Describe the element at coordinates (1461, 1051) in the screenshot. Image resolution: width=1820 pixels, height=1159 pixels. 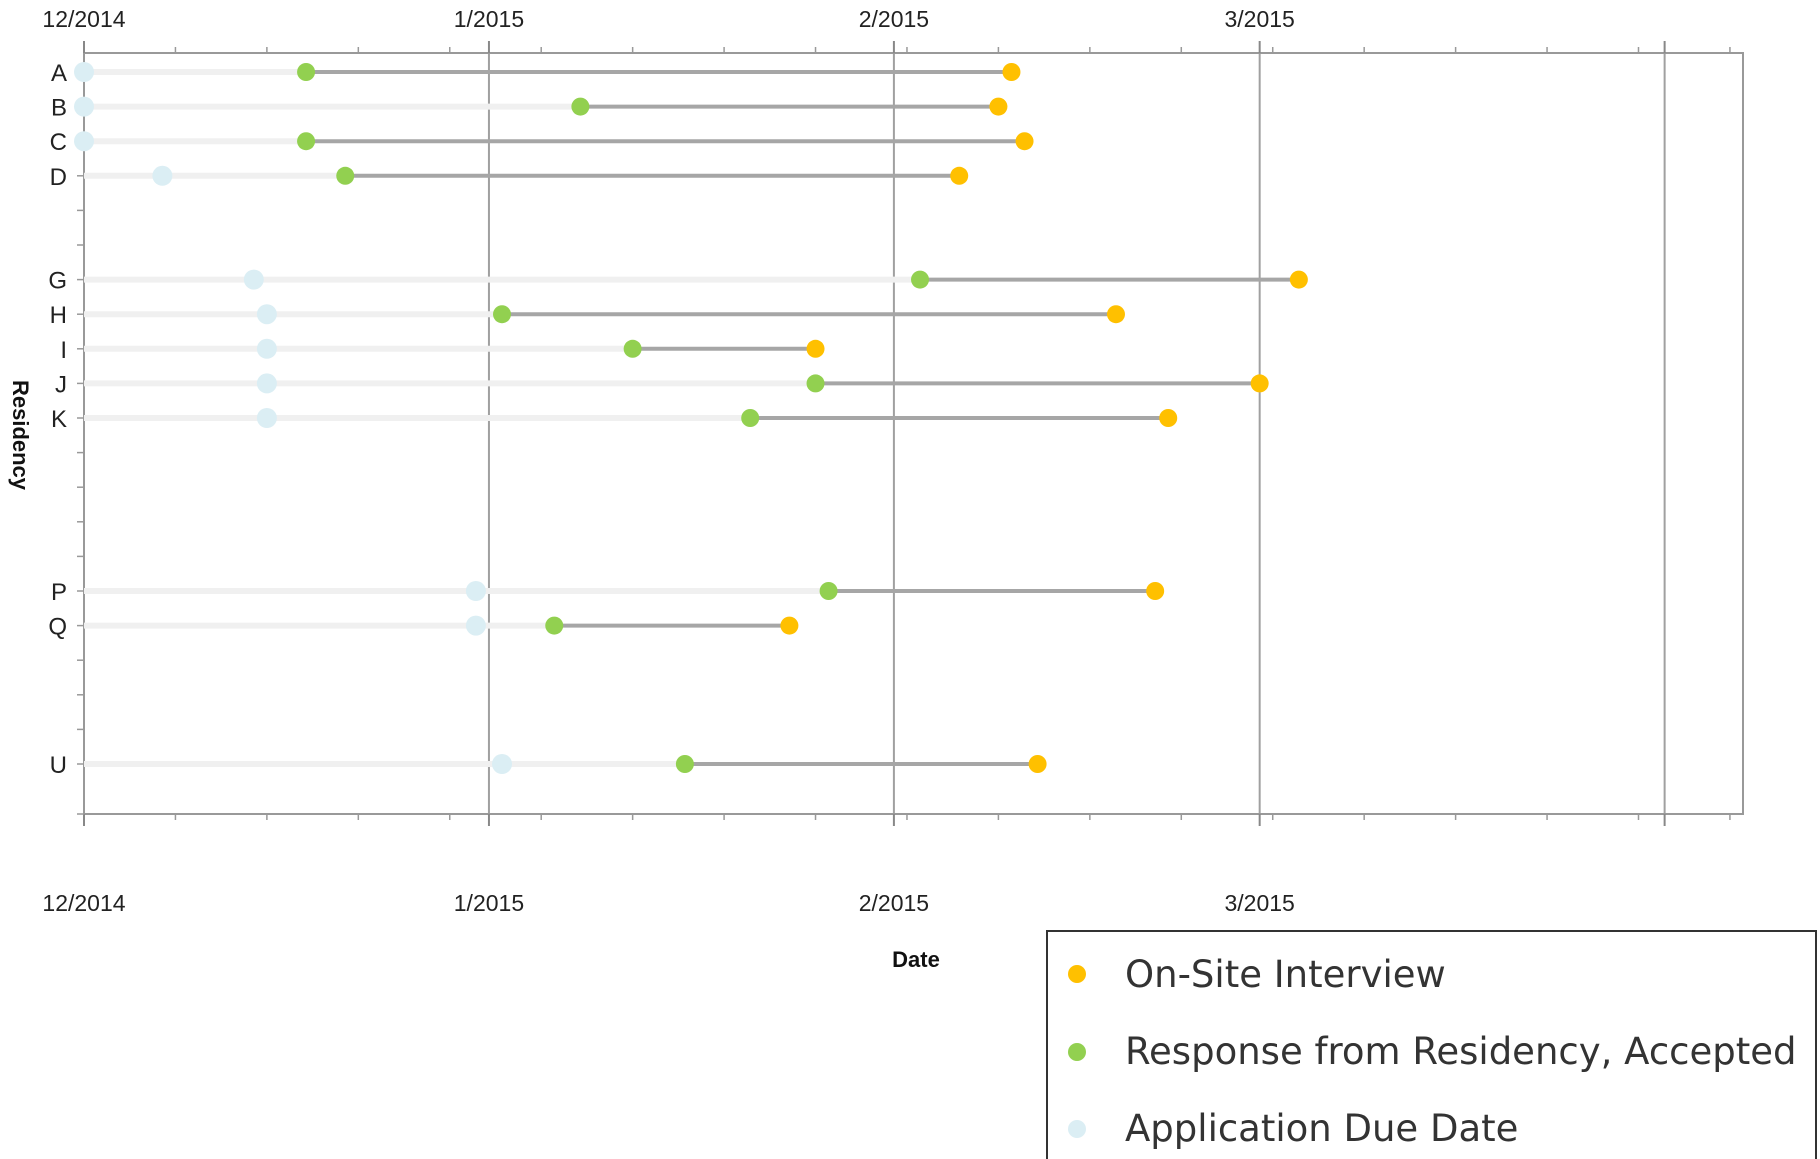
I see `legend-label-response-accepted: Response from Residency, Accepted` at that location.